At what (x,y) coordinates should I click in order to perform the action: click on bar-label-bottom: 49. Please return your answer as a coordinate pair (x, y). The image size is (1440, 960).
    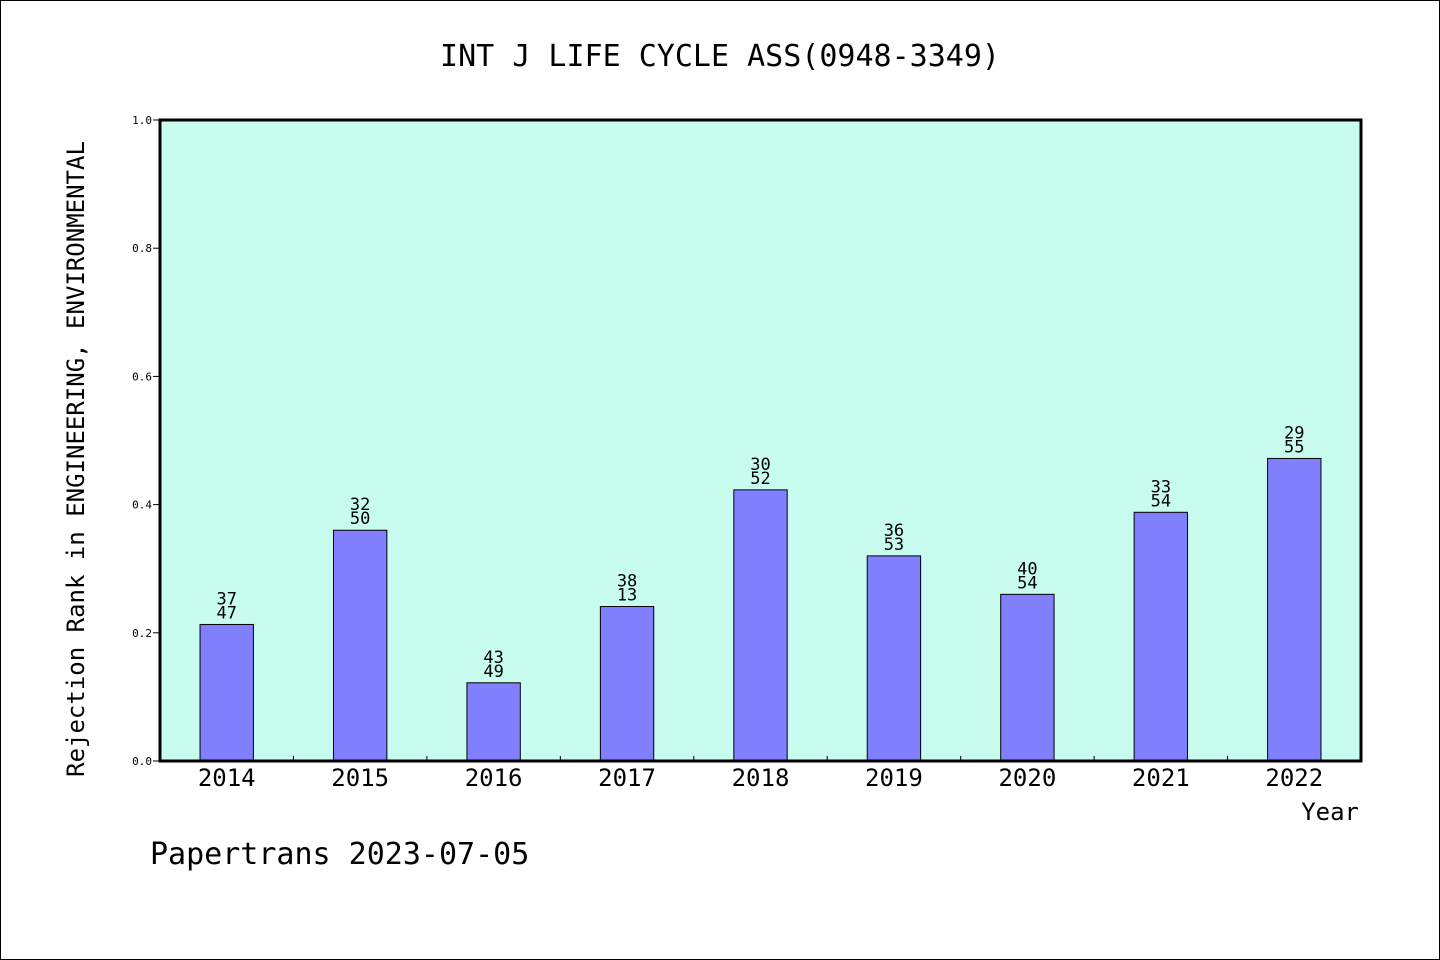
    Looking at the image, I should click on (493, 672).